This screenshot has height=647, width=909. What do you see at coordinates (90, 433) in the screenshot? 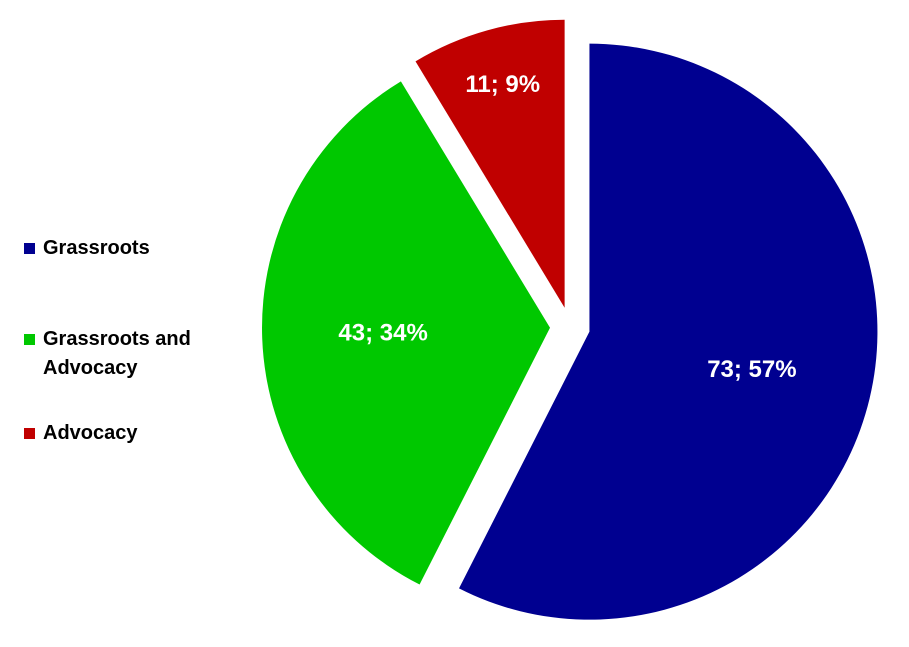
I see `legend-label: Advocacy` at bounding box center [90, 433].